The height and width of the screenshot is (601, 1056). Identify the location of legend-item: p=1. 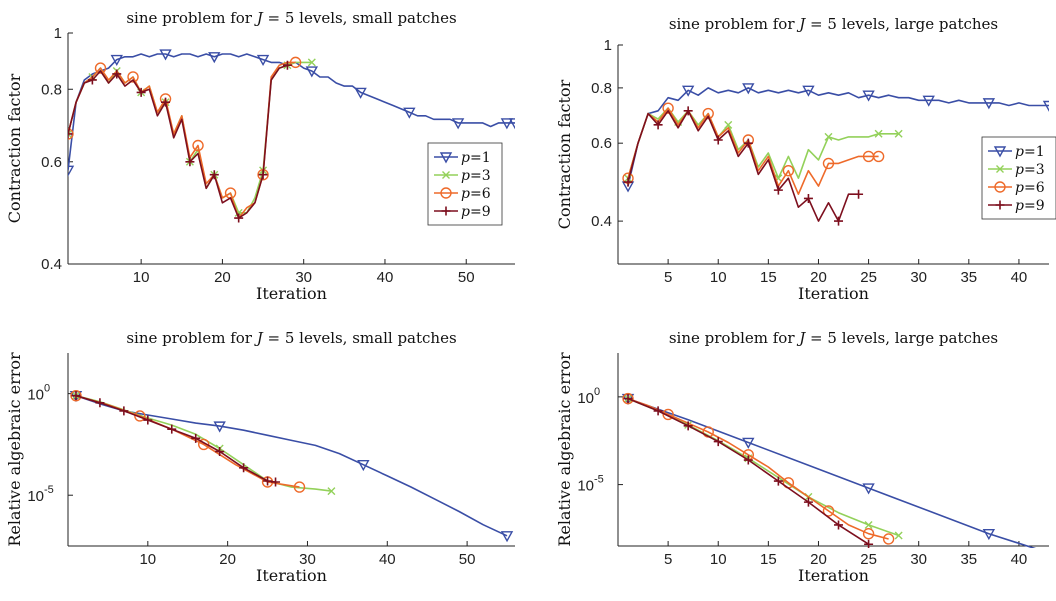
(462, 158).